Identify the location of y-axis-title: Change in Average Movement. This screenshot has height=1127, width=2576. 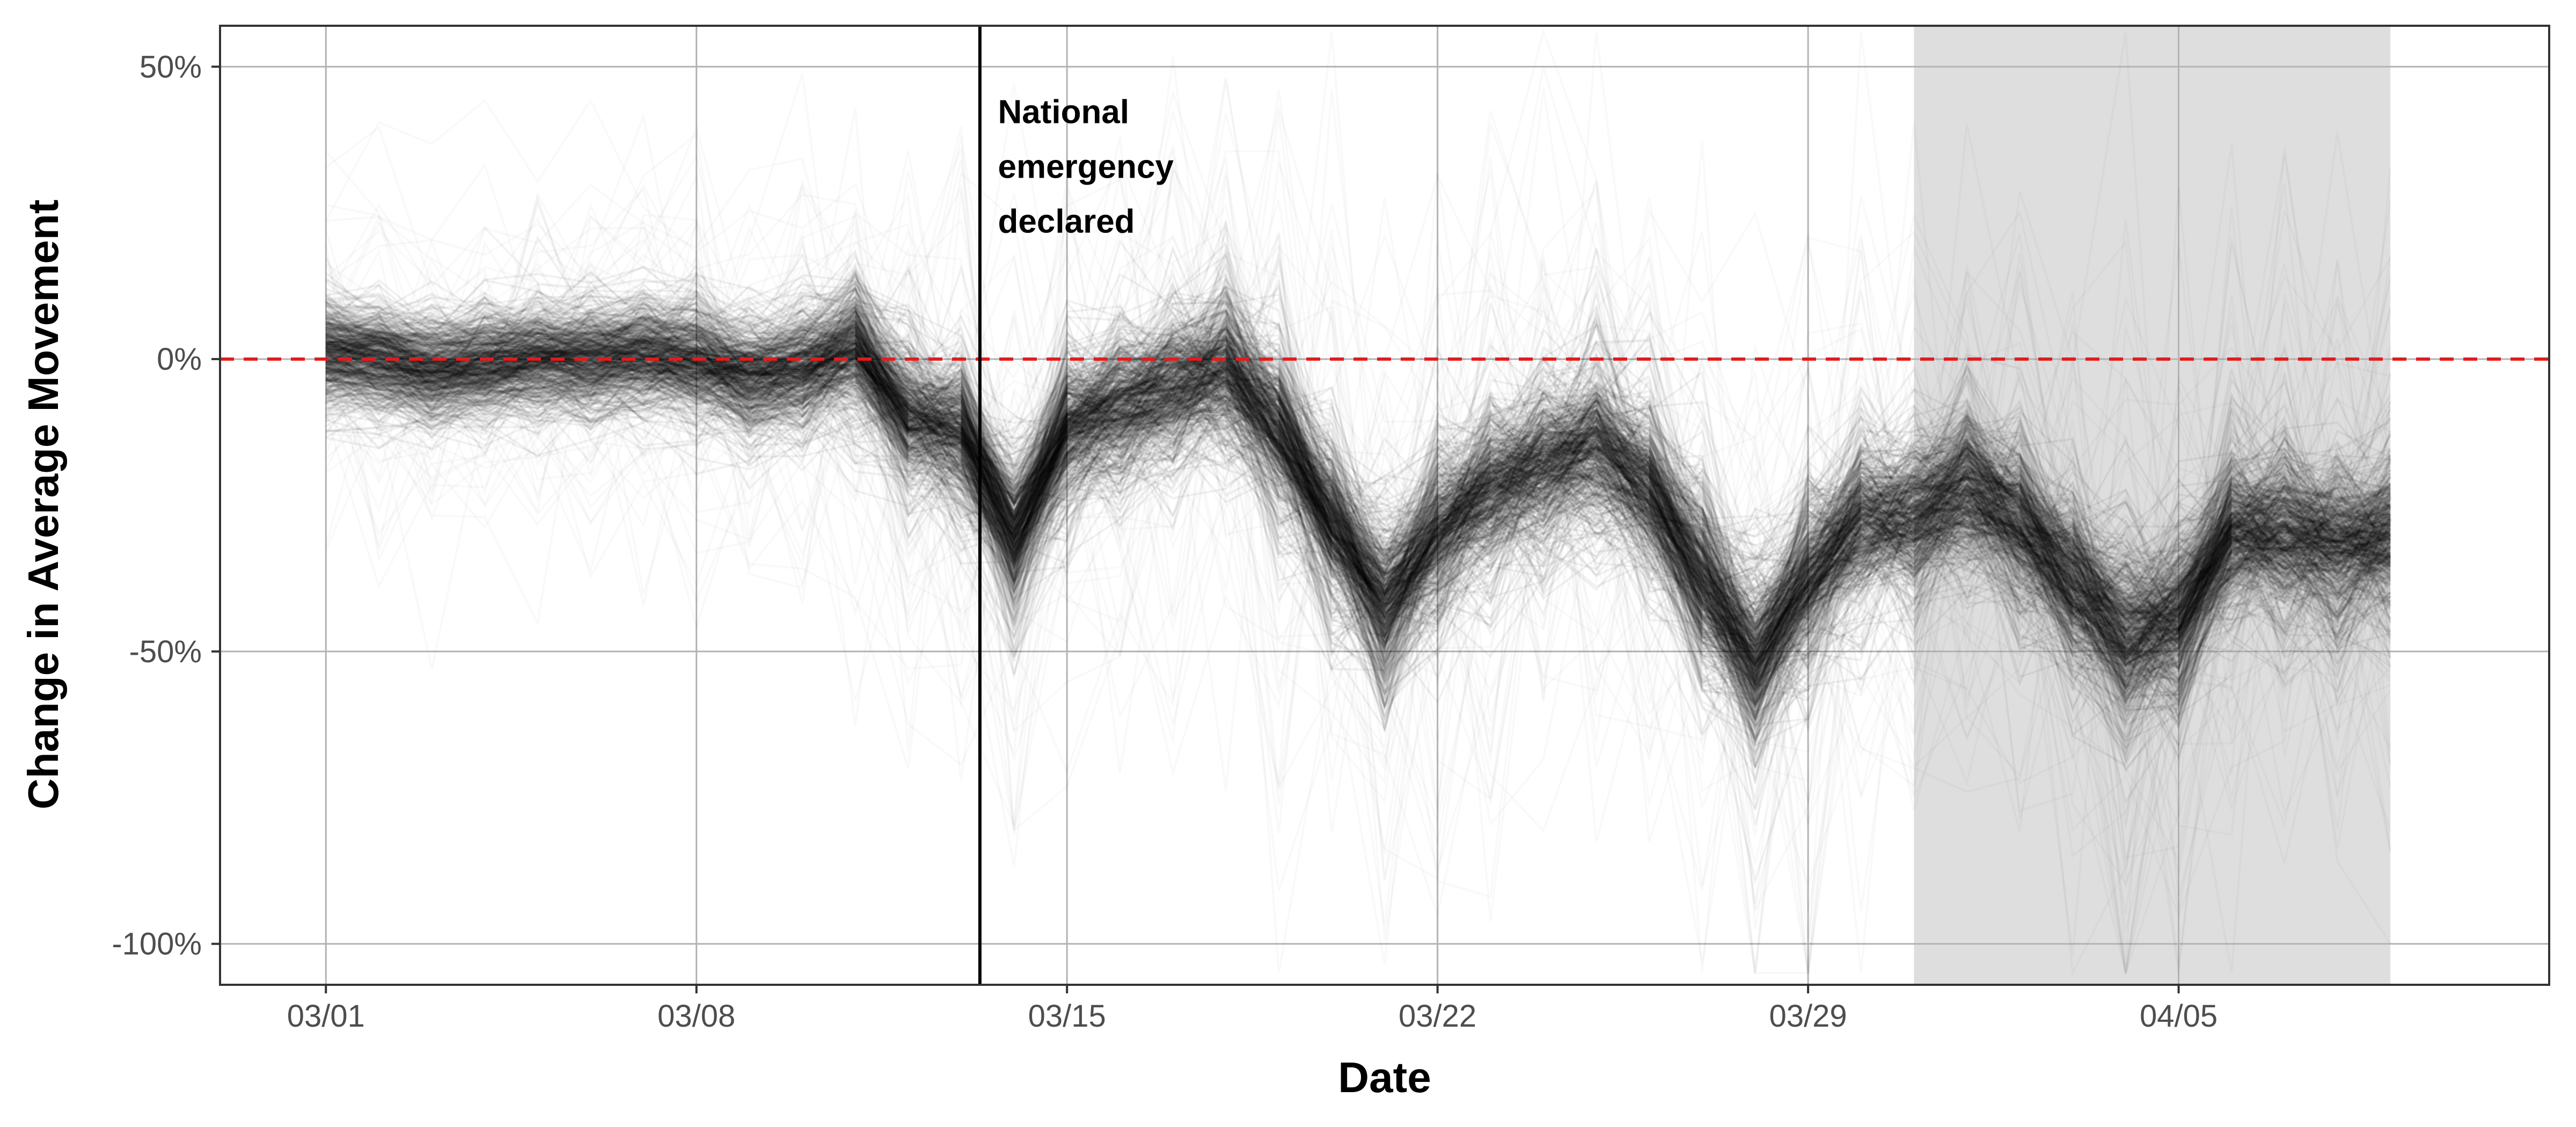
(43, 505).